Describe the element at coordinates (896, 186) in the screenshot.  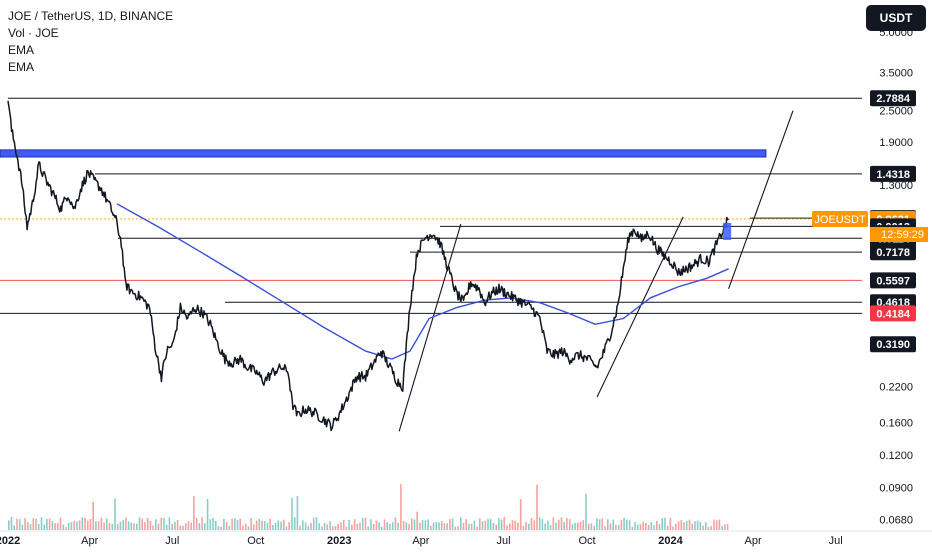
I see `y-tick-label: 1.3000` at that location.